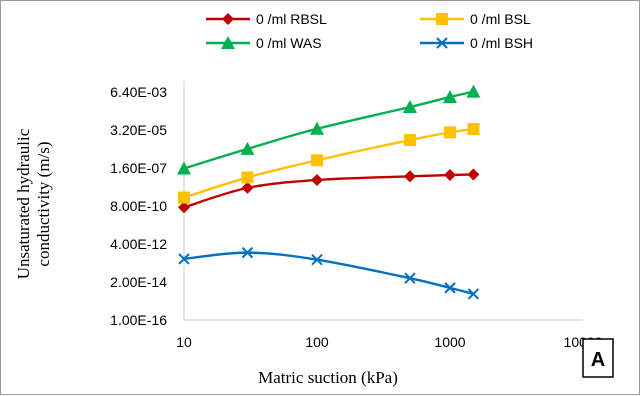 The image size is (640, 396). Describe the element at coordinates (138, 92) in the screenshot. I see `y-tick-label: 6.40E-03` at that location.